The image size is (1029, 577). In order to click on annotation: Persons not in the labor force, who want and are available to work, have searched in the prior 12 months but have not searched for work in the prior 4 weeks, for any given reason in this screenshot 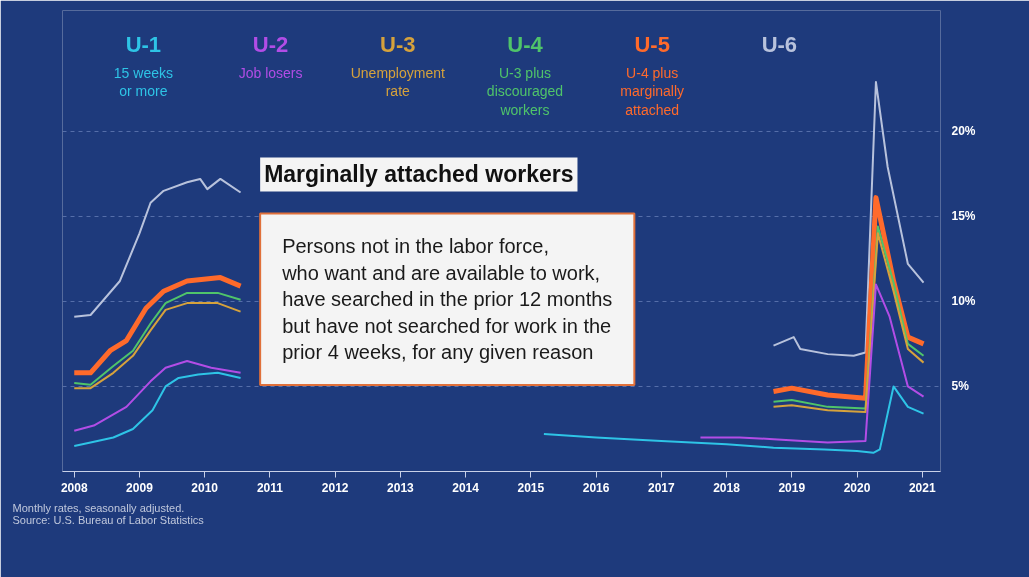, I will do `click(447, 299)`.